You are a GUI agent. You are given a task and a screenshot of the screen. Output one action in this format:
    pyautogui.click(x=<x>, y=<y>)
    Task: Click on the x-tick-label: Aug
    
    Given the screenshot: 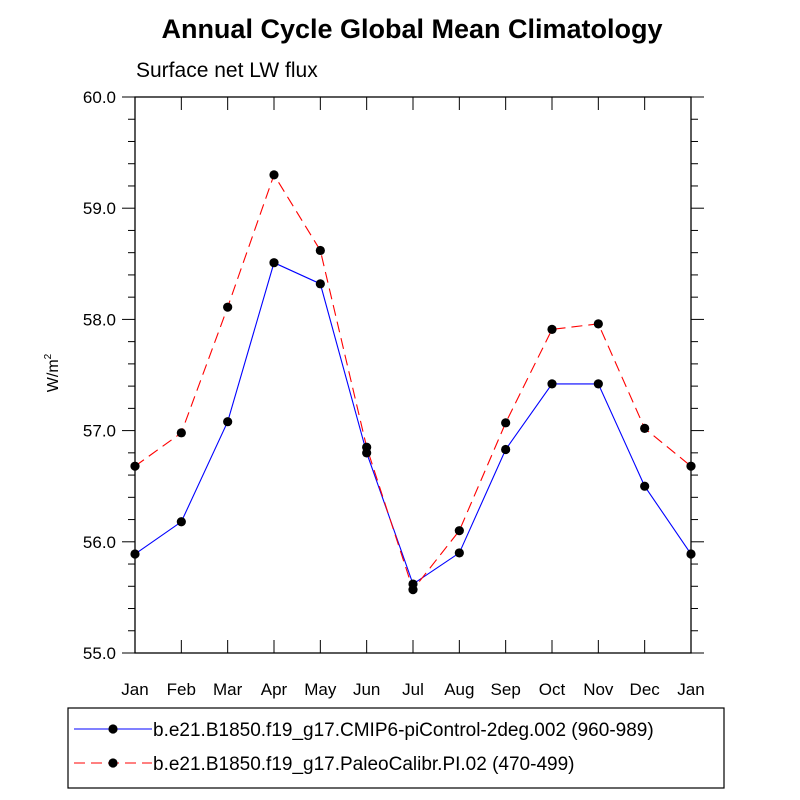 What is the action you would take?
    pyautogui.click(x=459, y=689)
    